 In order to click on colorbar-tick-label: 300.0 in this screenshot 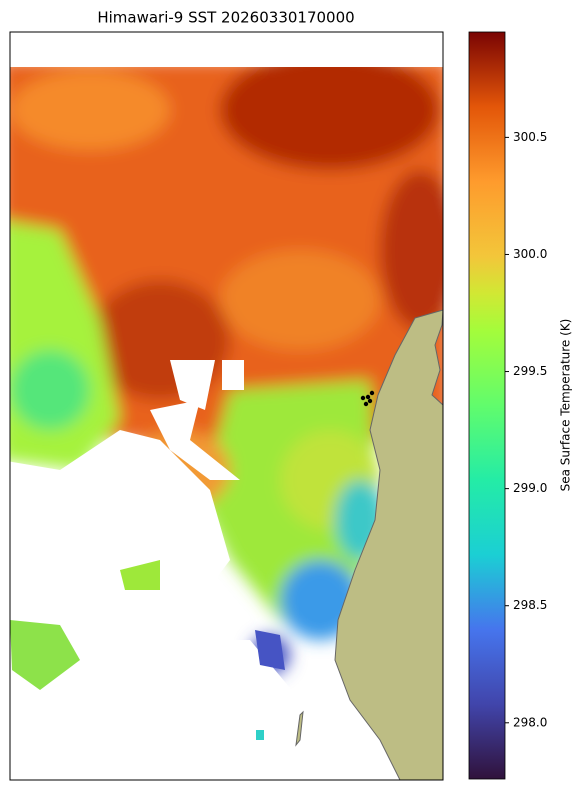, I will do `click(530, 254)`.